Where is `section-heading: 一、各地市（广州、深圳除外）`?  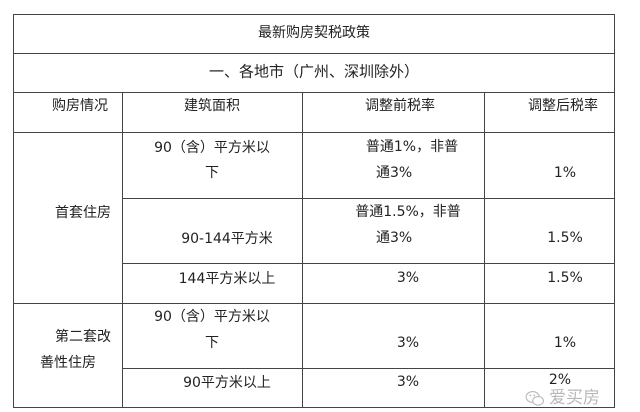 section-heading: 一、各地市（广州、深圳除外） is located at coordinates (314, 71).